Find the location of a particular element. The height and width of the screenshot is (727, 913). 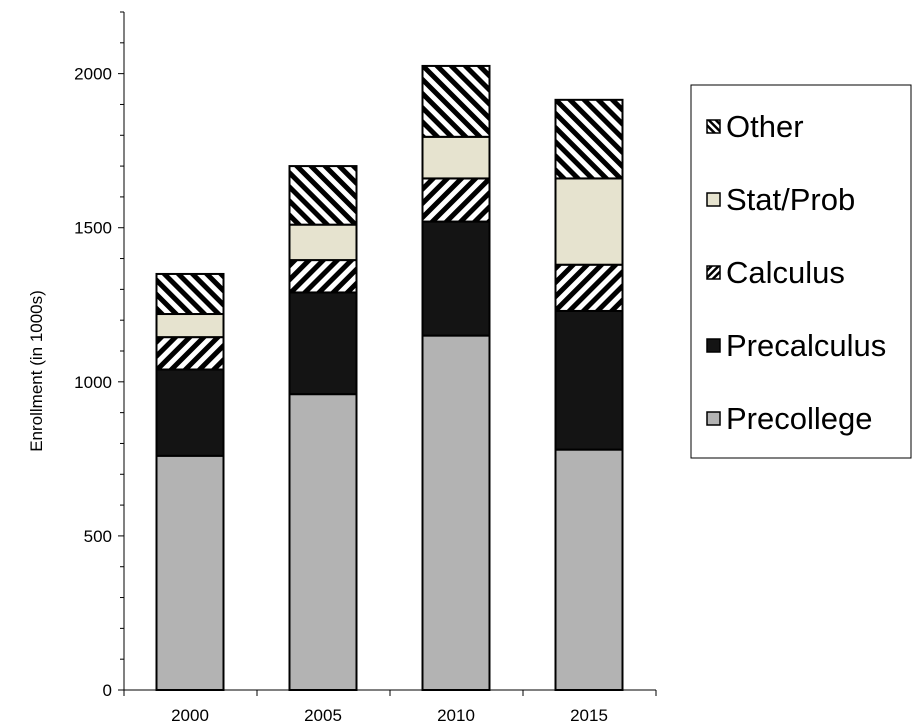

legend-swatch-other is located at coordinates (713, 126).